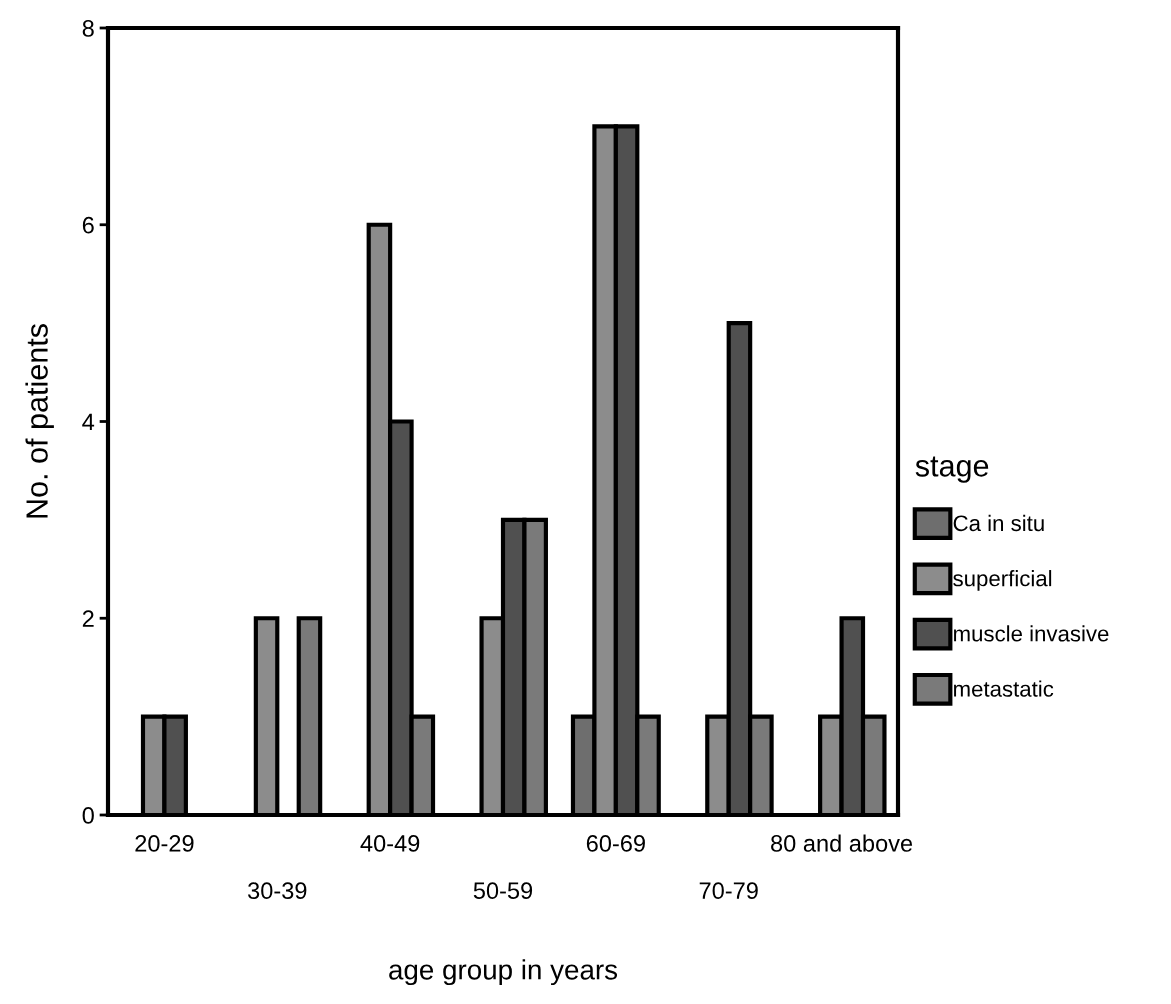 The height and width of the screenshot is (1004, 1171). Describe the element at coordinates (277, 891) in the screenshot. I see `x-tick-label: 30-39` at that location.